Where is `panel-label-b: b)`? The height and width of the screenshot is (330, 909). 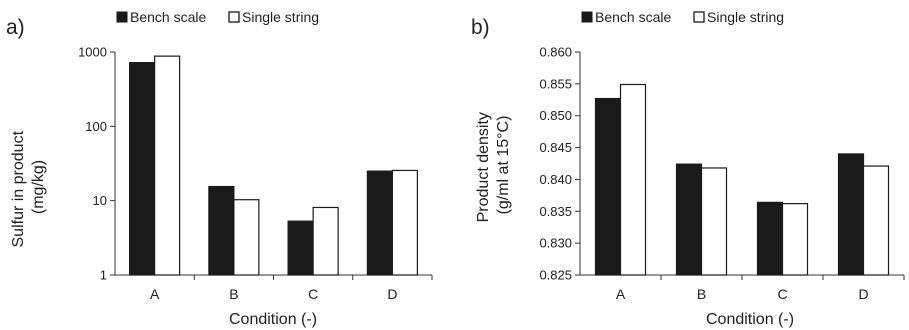
panel-label-b: b) is located at coordinates (480, 27).